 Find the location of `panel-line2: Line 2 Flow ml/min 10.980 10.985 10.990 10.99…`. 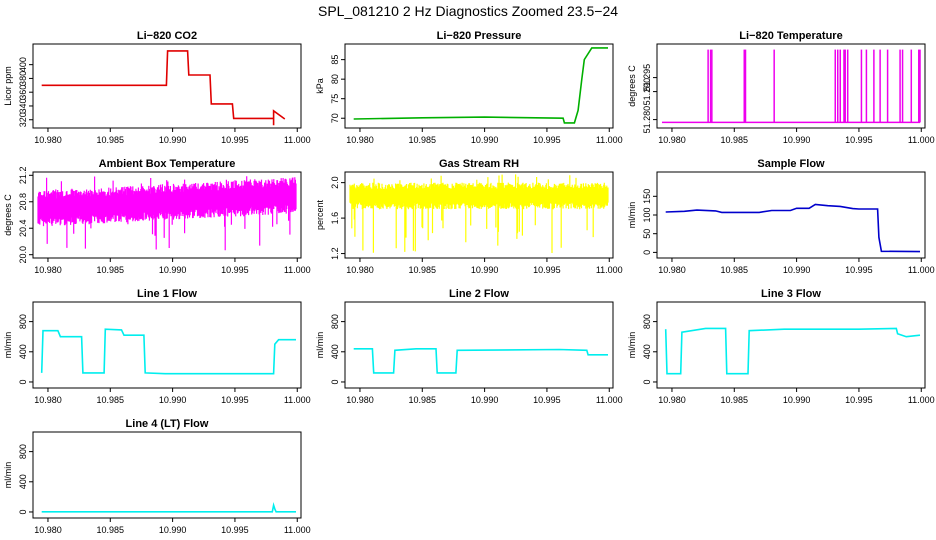

panel-line2: Line 2 Flow ml/min 10.980 10.985 10.990 10.99… is located at coordinates (469, 346).